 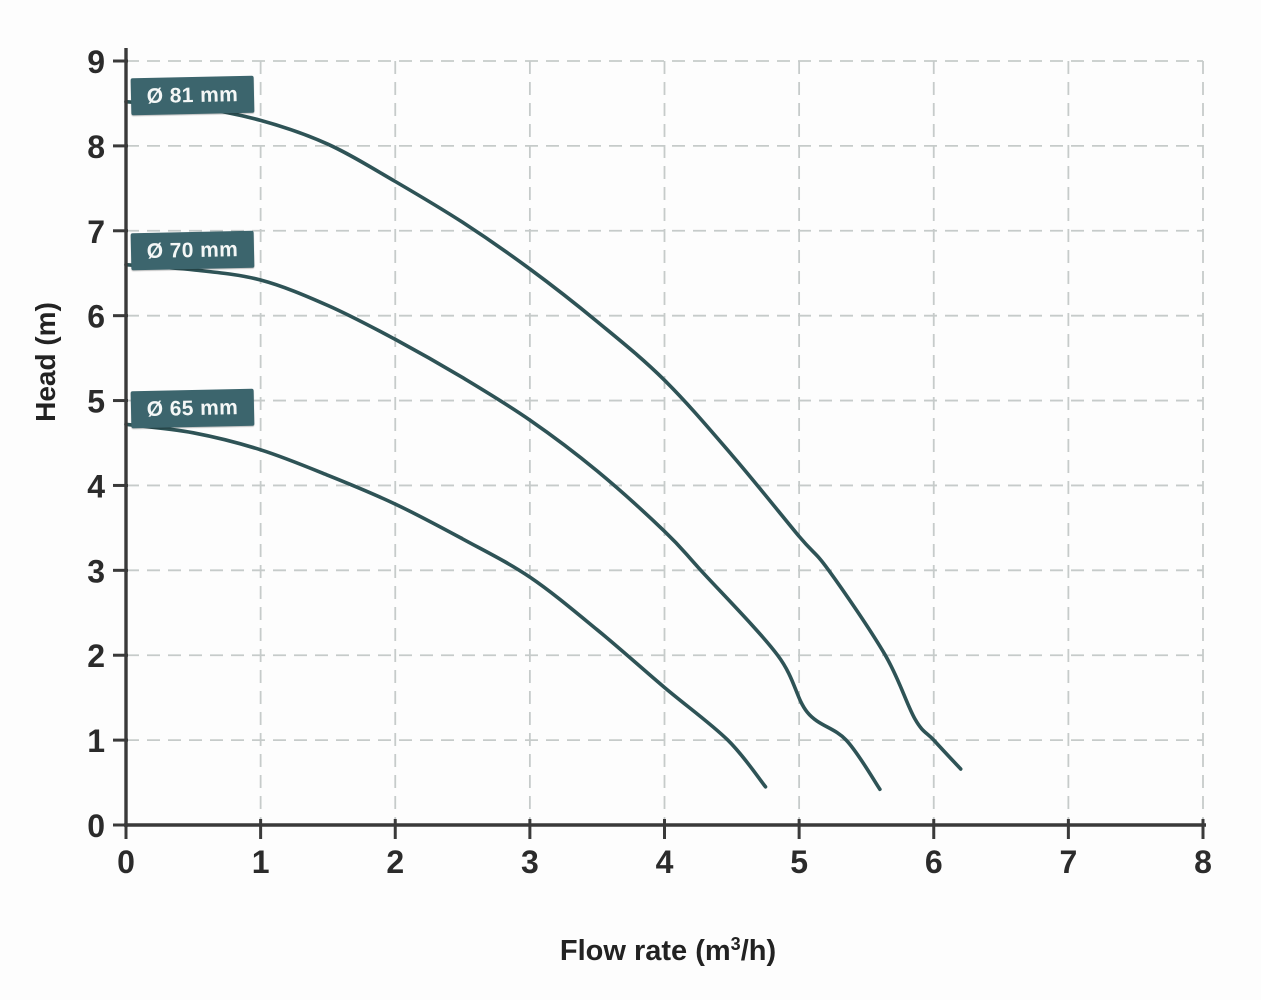 What do you see at coordinates (96, 62) in the screenshot?
I see `y-tick-label-9: 9` at bounding box center [96, 62].